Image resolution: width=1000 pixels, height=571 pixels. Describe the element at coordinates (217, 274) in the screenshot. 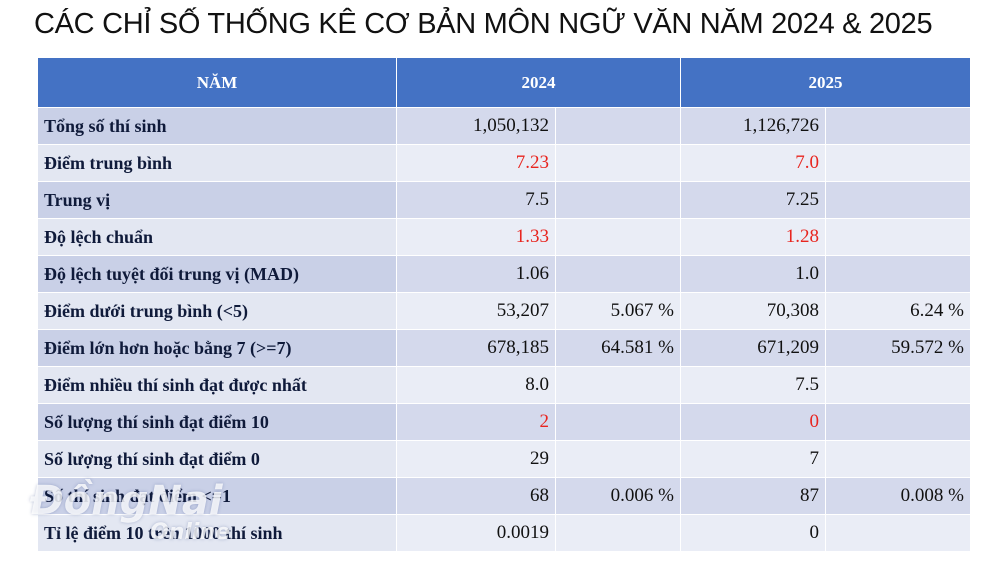

I see `row-label: Độ lệch tuyệt đối trung vị (MAD)` at that location.